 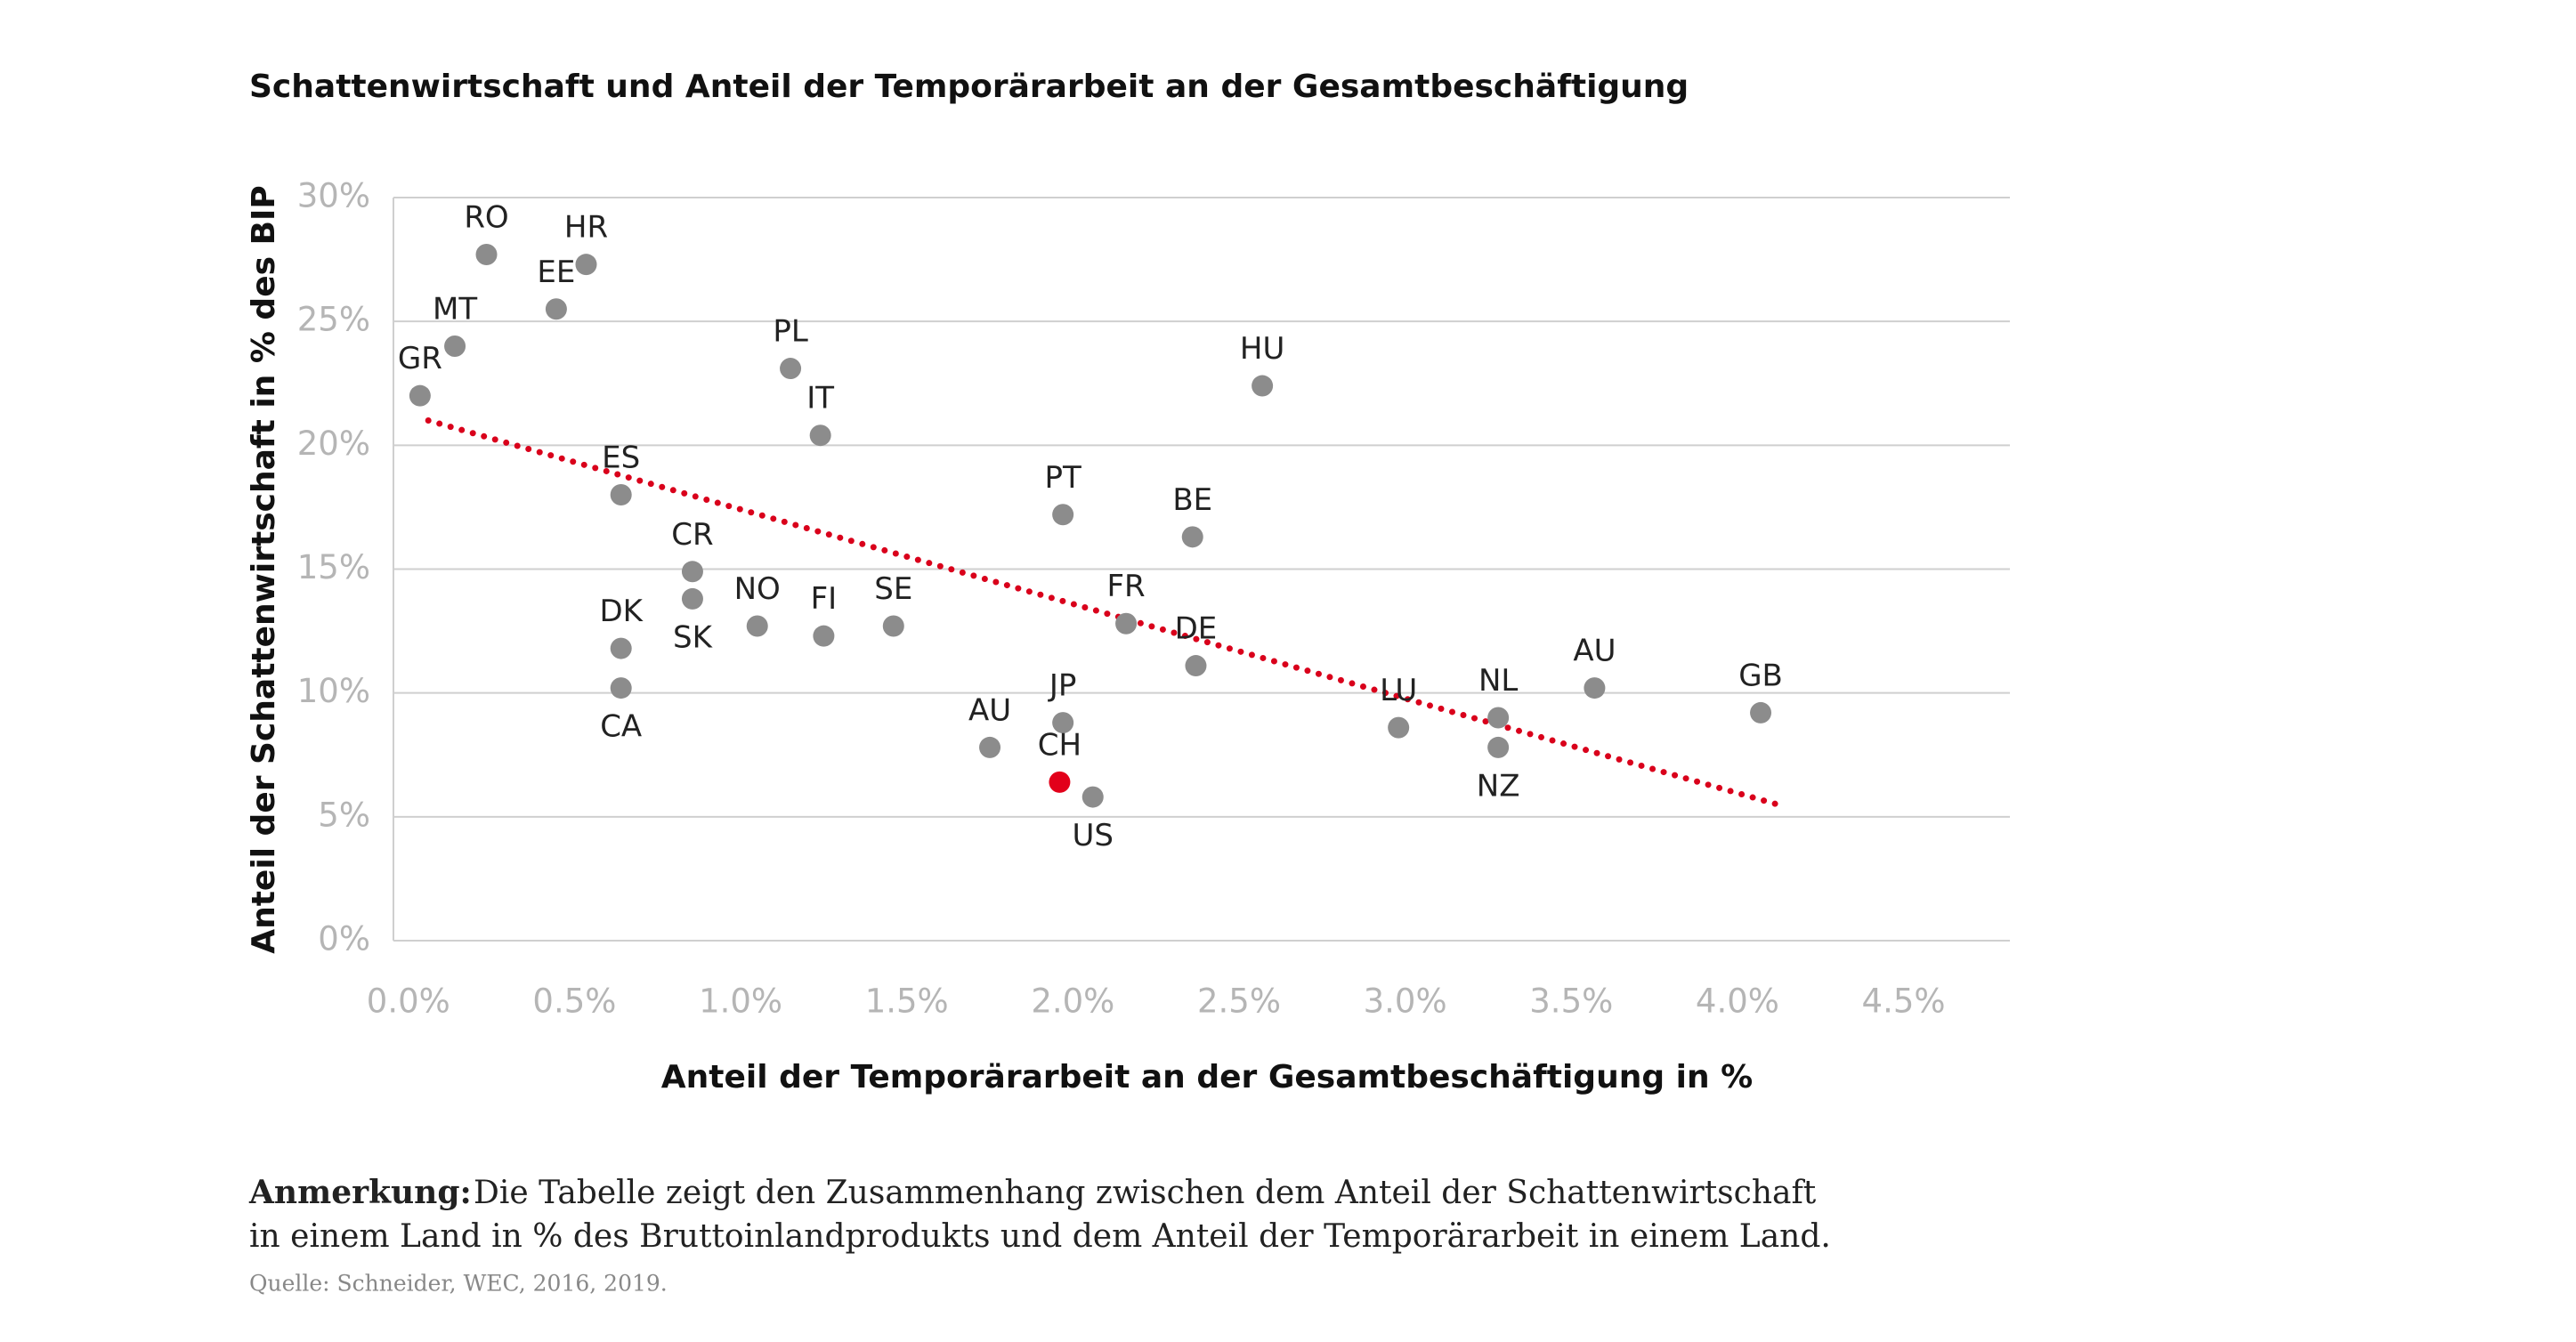 What do you see at coordinates (1060, 745) in the screenshot?
I see `point-label: CH` at bounding box center [1060, 745].